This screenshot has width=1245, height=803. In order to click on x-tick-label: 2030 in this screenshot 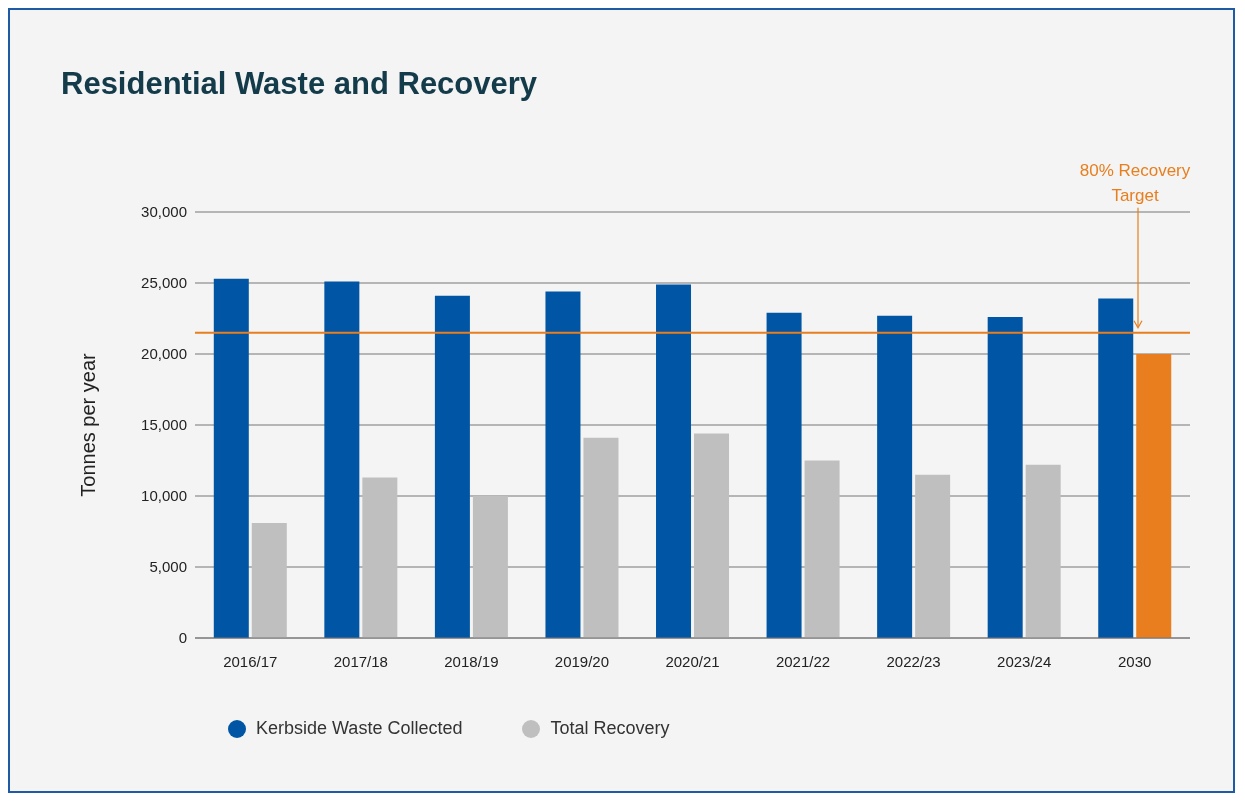, I will do `click(1135, 661)`.